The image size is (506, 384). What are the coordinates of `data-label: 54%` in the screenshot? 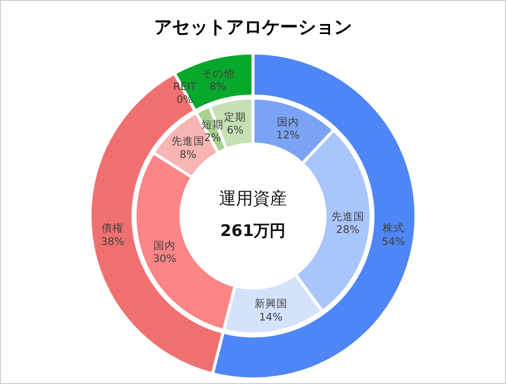 It's located at (394, 242).